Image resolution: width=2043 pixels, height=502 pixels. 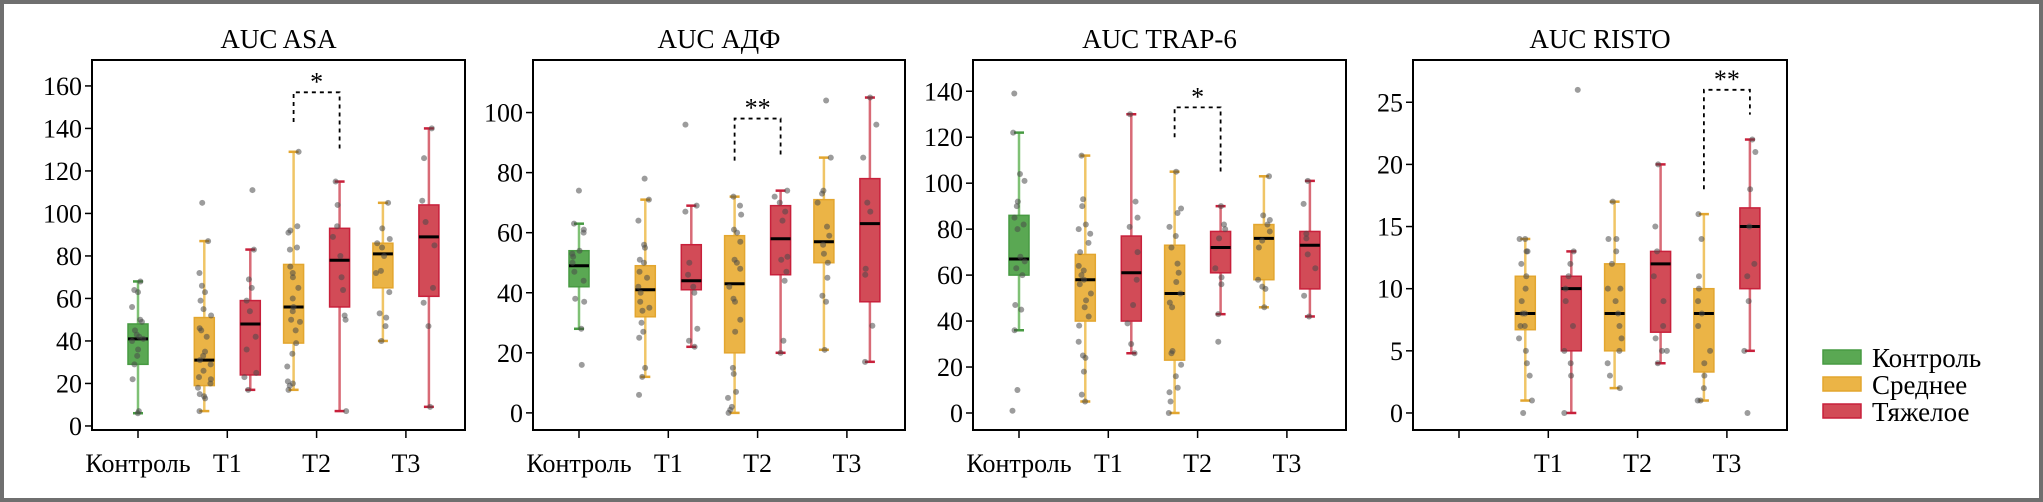 I want to click on y-tick-label: 60, so click(x=510, y=233).